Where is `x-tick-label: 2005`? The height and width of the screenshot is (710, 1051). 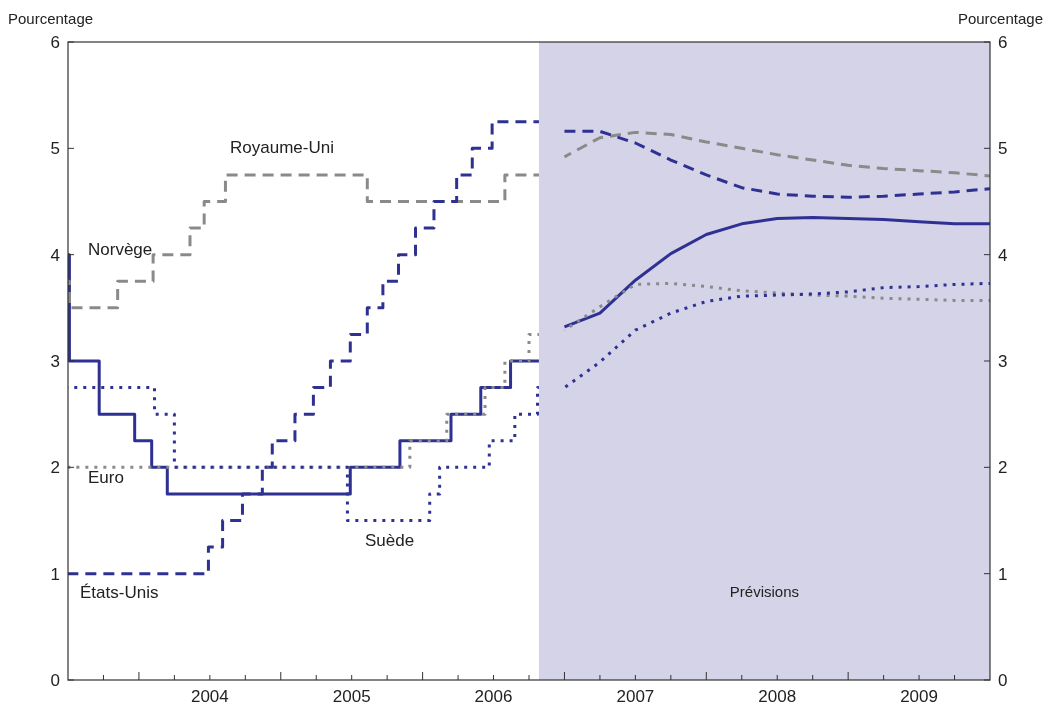
x-tick-label: 2005 is located at coordinates (351, 696).